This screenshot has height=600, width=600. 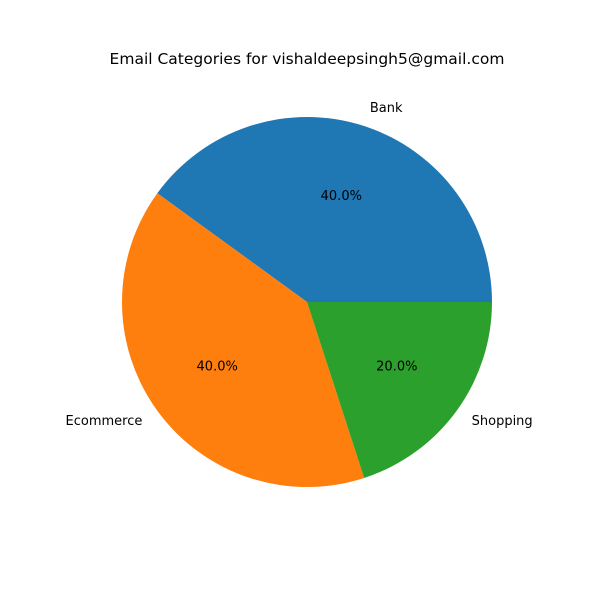 What do you see at coordinates (386, 108) in the screenshot?
I see `slice-label-bank: Bank` at bounding box center [386, 108].